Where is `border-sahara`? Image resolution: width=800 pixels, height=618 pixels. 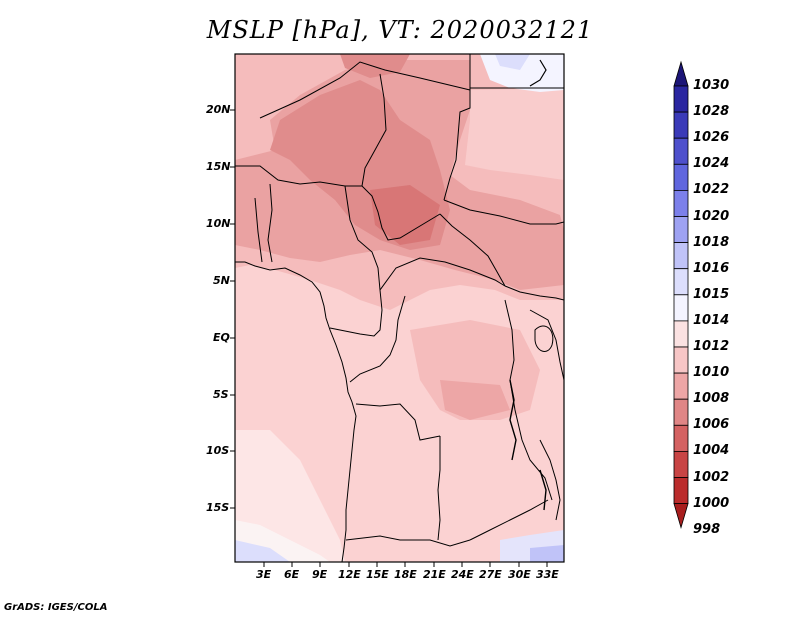
border-sahara is located at coordinates (365, 90).